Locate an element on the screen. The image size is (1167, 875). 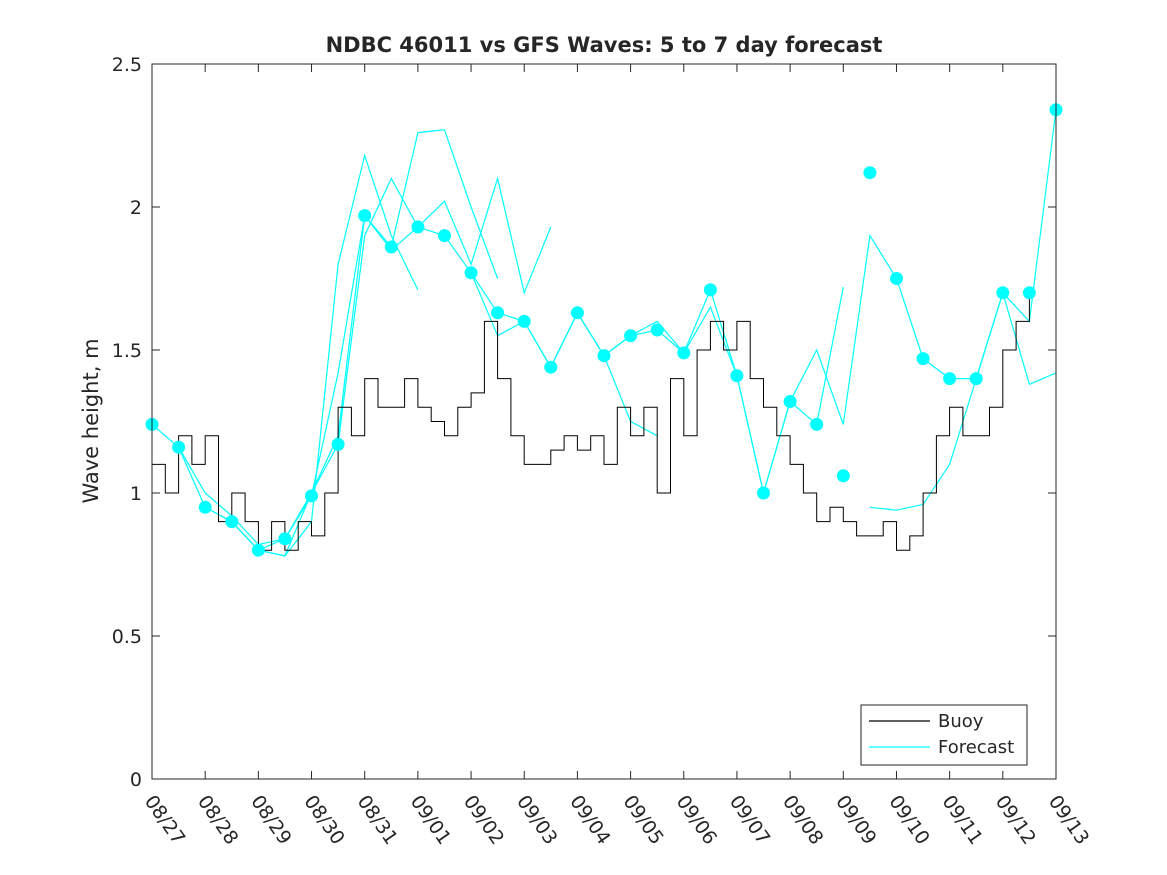
x-tick-label: 09/01 is located at coordinates (430, 819).